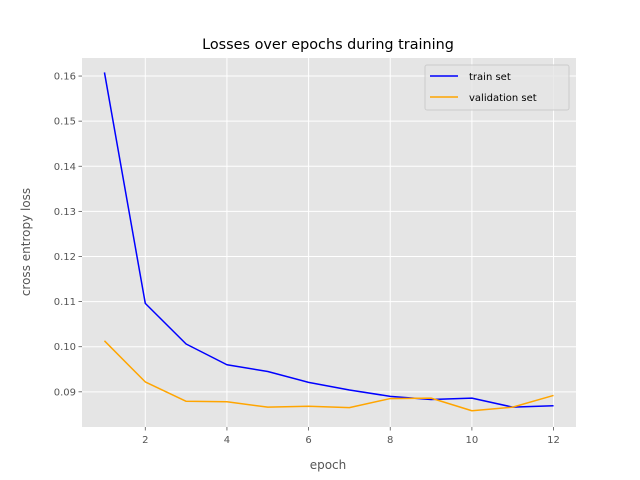 Image resolution: width=640 pixels, height=480 pixels. I want to click on x-tick-label: 2, so click(145, 440).